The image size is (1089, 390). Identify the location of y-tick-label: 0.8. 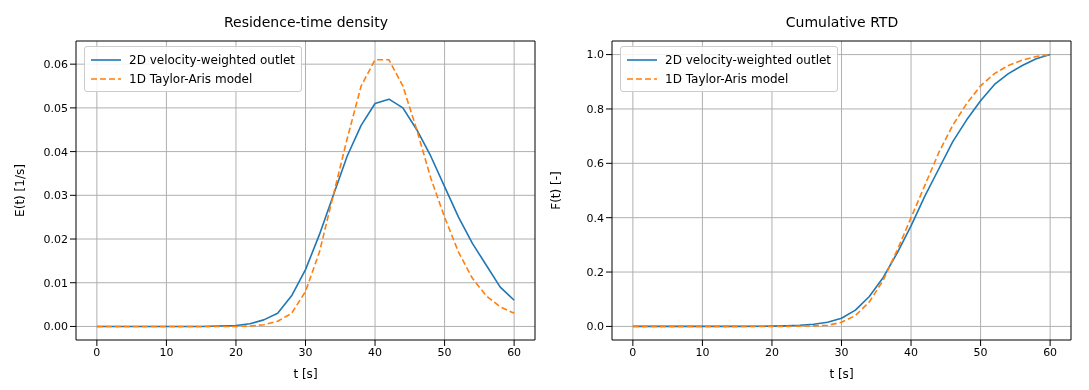
(595, 109).